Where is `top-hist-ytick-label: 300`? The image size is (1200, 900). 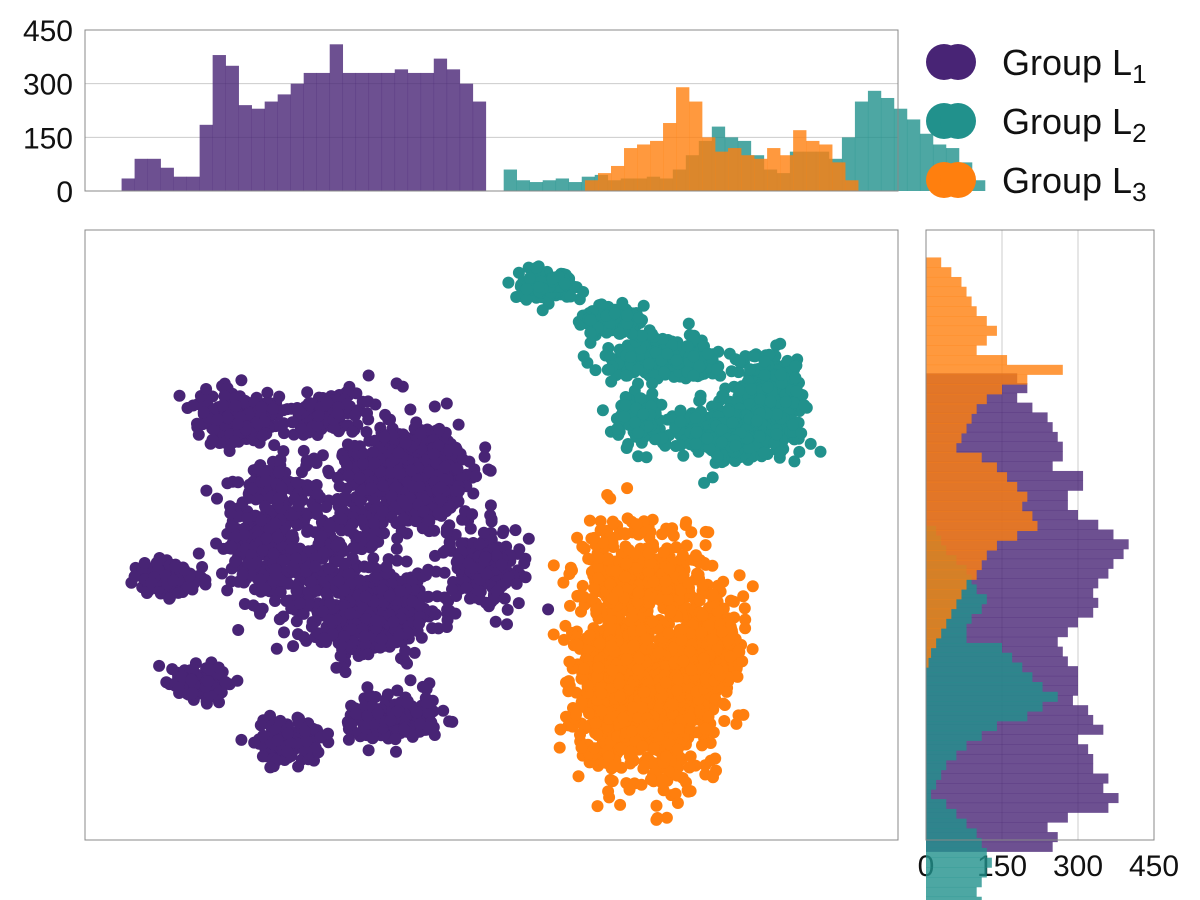 top-hist-ytick-label: 300 is located at coordinates (48, 85).